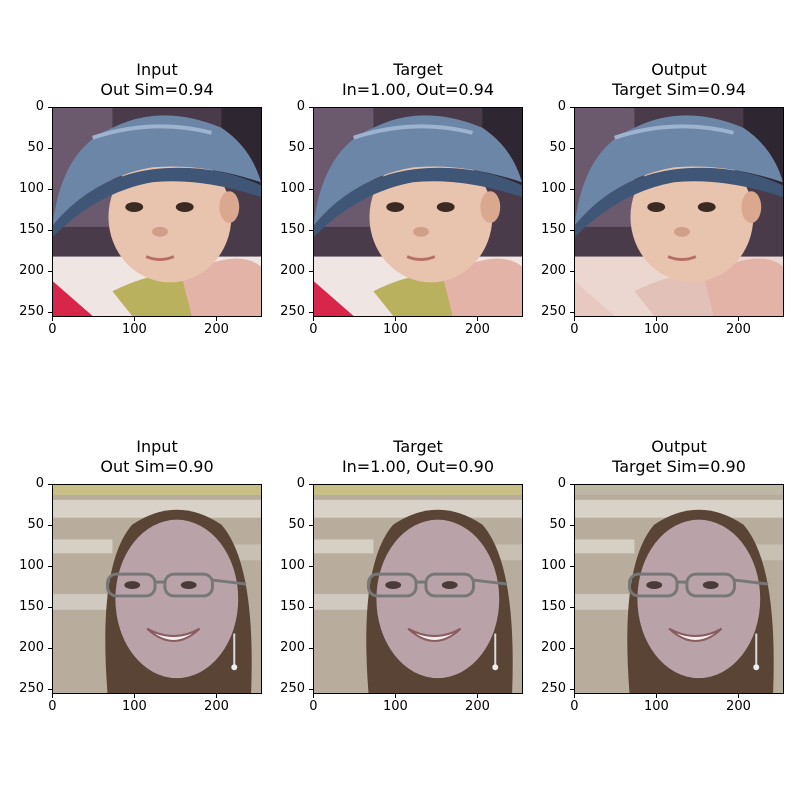 The width and height of the screenshot is (800, 800). Describe the element at coordinates (679, 212) in the screenshot. I see `photo-baby-bucket-hat-reconstructed` at that location.